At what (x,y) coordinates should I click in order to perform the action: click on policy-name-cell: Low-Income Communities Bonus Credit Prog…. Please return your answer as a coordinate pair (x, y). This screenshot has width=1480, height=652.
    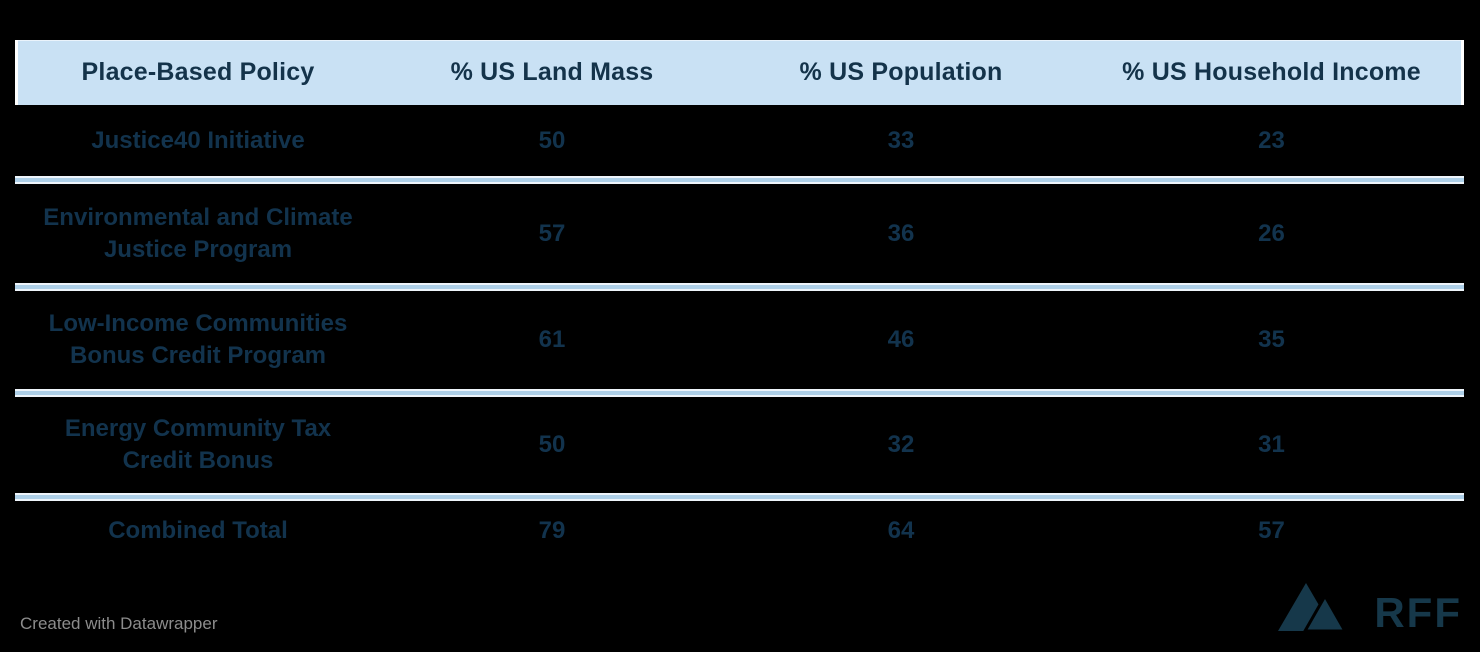
    Looking at the image, I should click on (198, 340).